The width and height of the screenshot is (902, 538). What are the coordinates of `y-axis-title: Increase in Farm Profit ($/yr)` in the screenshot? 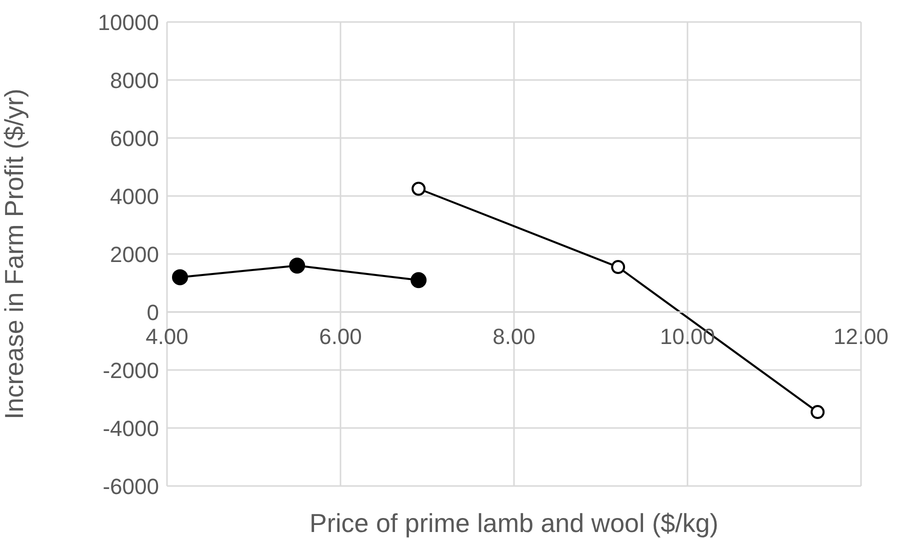 It's located at (15, 254).